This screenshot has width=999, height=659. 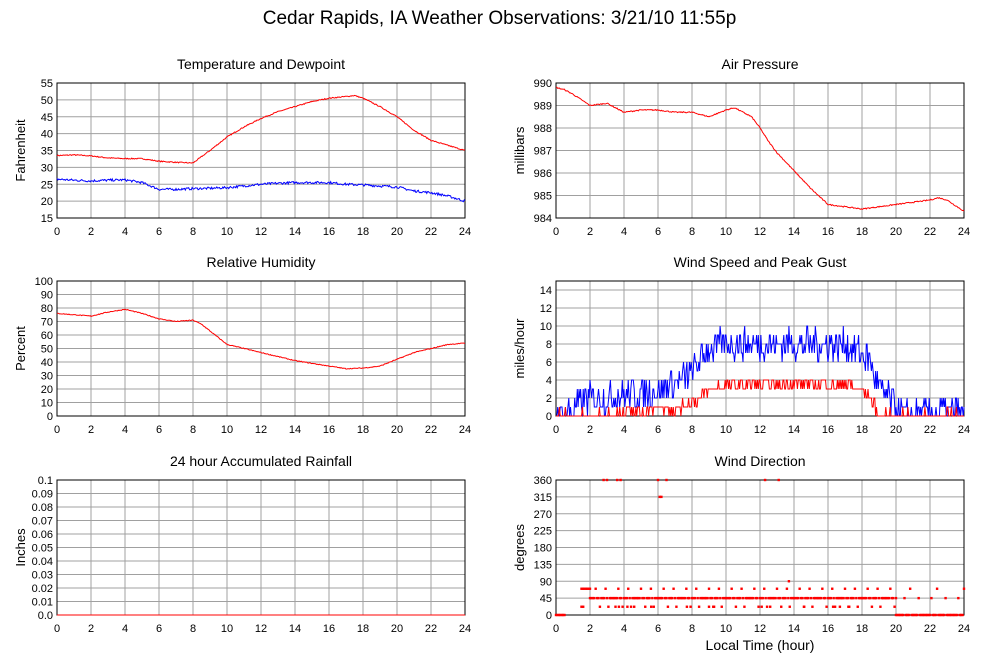 I want to click on x-tick-label: 24, so click(x=964, y=232).